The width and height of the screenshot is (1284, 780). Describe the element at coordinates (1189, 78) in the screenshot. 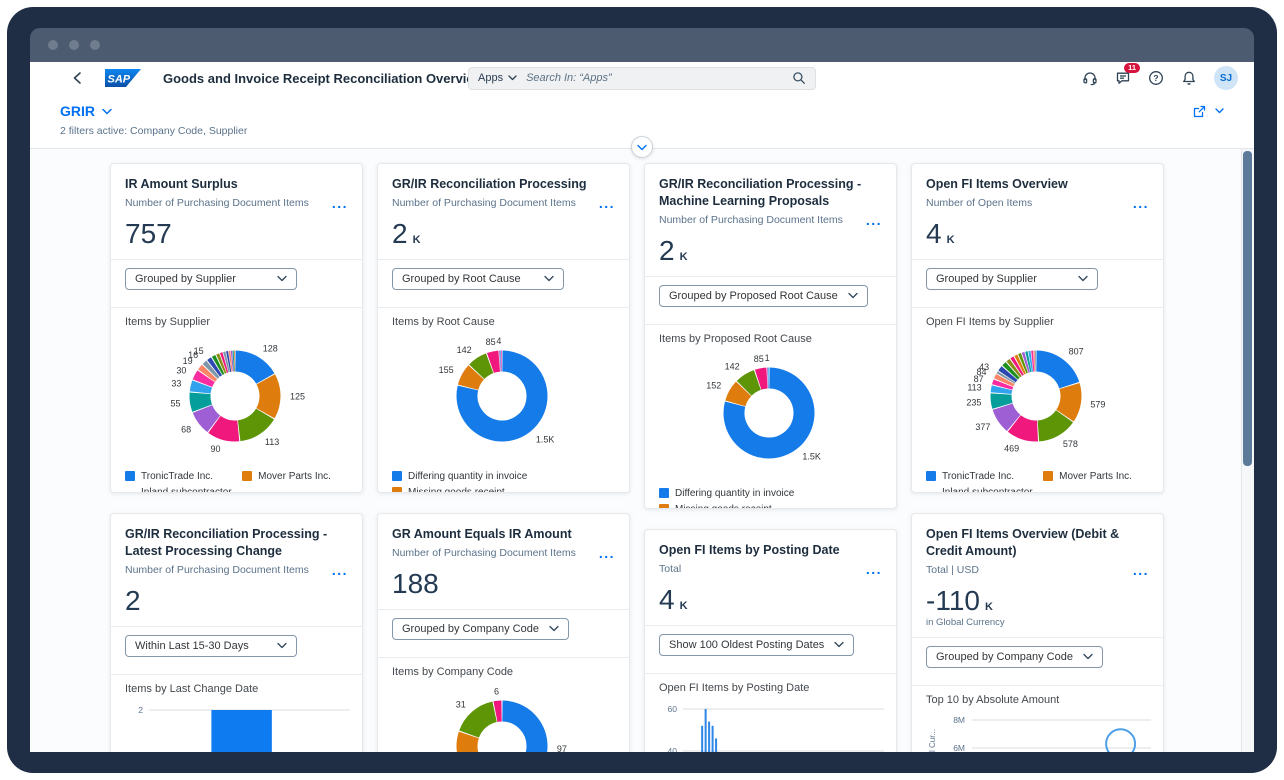

I see `notifications-bell-icon` at that location.